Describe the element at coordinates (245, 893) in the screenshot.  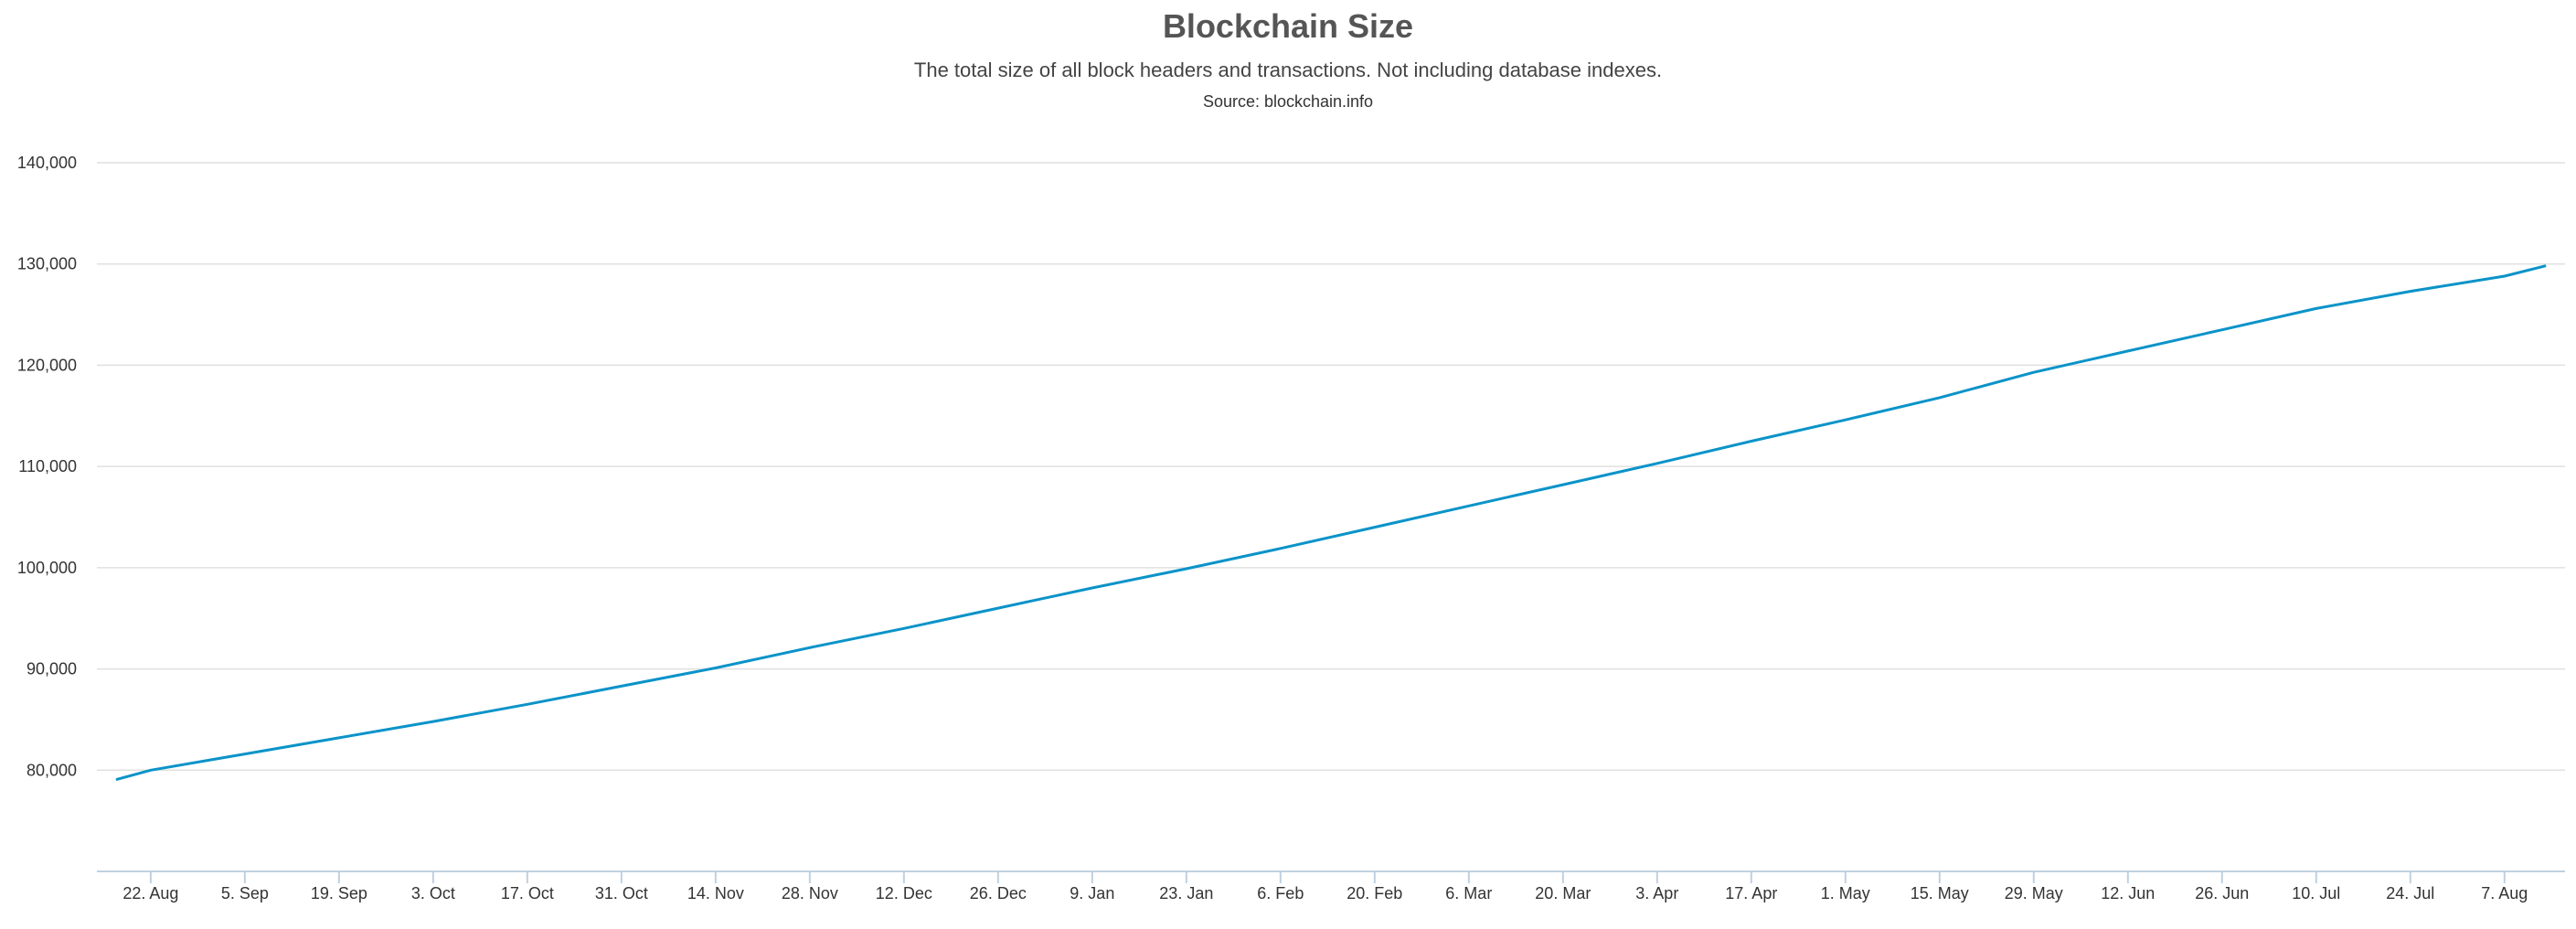
I see `x-tick-label: 5. Sep` at that location.